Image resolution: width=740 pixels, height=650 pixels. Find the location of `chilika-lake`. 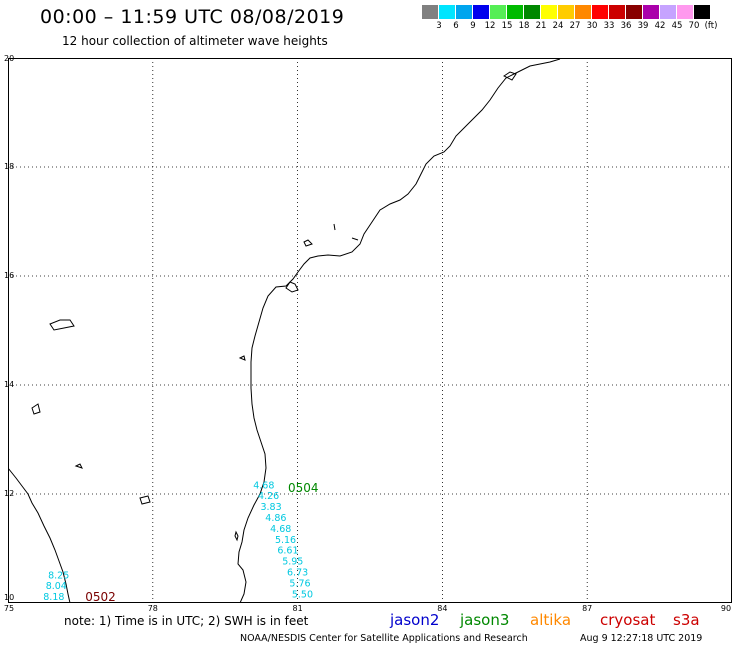

chilika-lake is located at coordinates (510, 76).